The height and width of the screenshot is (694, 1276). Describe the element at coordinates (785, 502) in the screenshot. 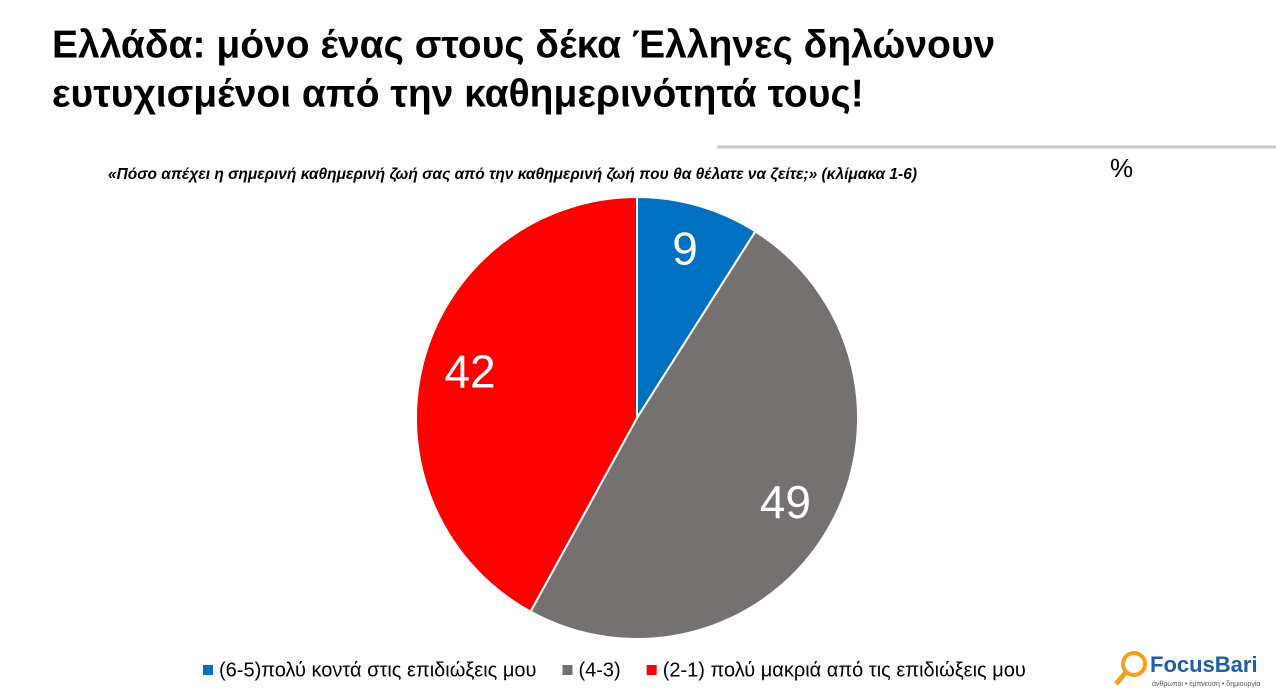

I see `data-label: 49` at that location.